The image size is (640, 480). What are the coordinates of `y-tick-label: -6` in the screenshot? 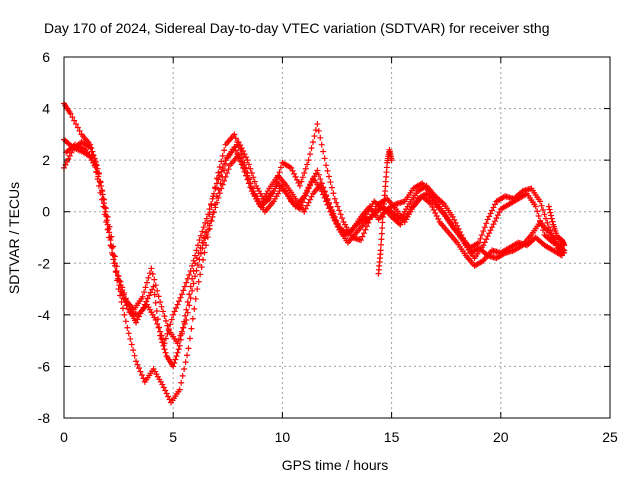 It's located at (44, 366).